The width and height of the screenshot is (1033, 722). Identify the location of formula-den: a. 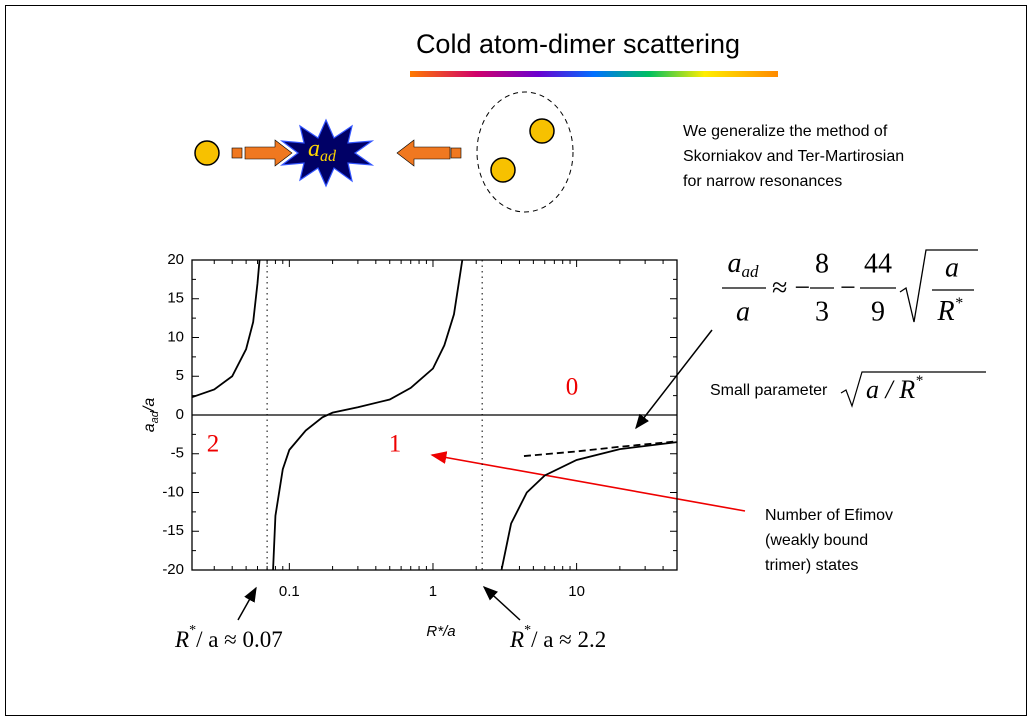
(743, 311).